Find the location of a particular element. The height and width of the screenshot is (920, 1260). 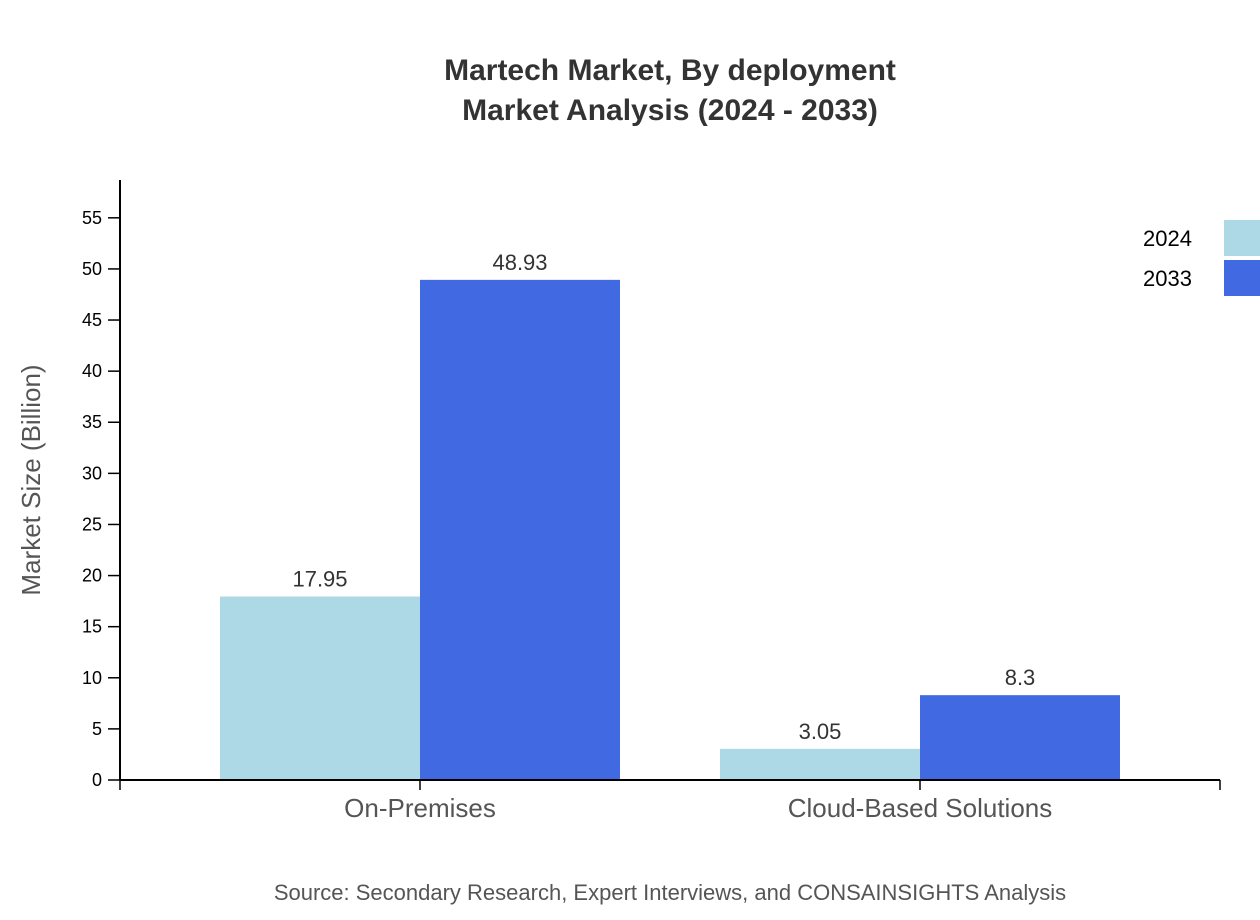

bar-2033-cloud-based-solutions is located at coordinates (1020, 737).